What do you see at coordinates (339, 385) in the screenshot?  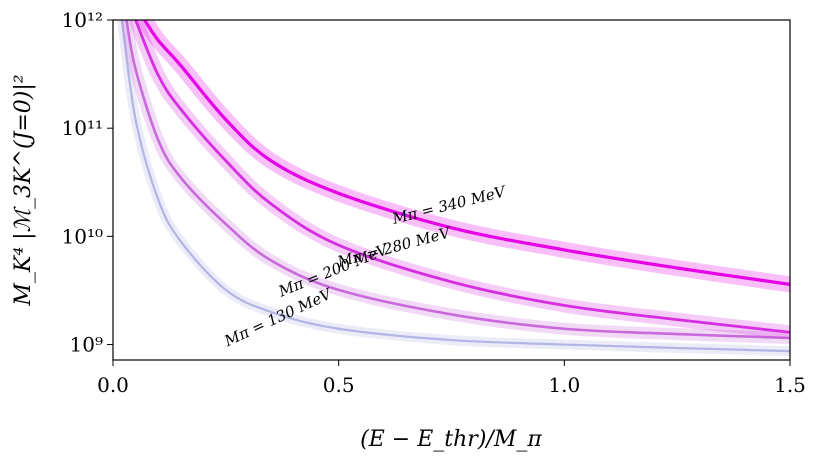 I see `x-tick-label: 0.5` at bounding box center [339, 385].